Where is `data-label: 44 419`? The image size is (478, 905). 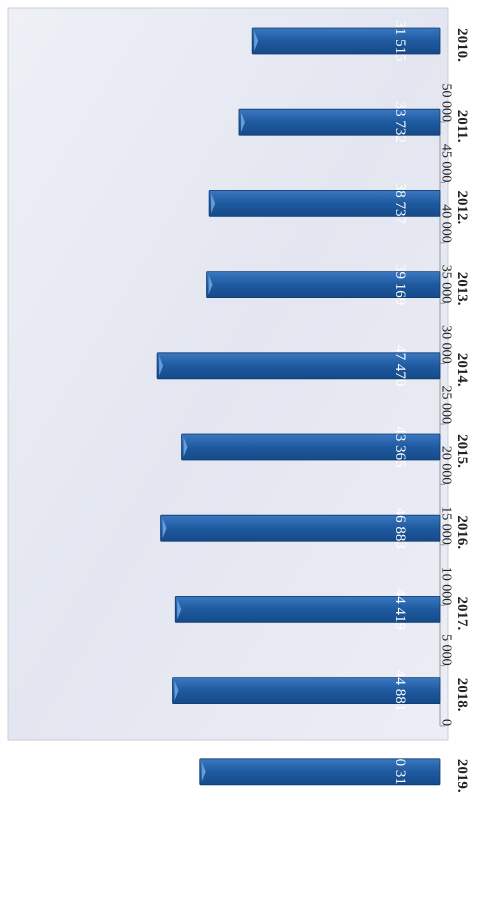
data-label: 44 419 is located at coordinates (400, 609).